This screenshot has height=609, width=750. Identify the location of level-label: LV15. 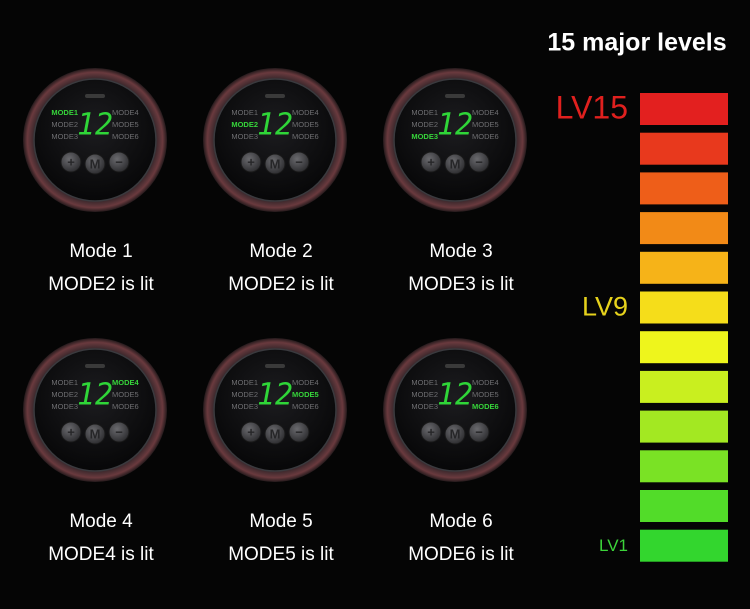
(592, 107).